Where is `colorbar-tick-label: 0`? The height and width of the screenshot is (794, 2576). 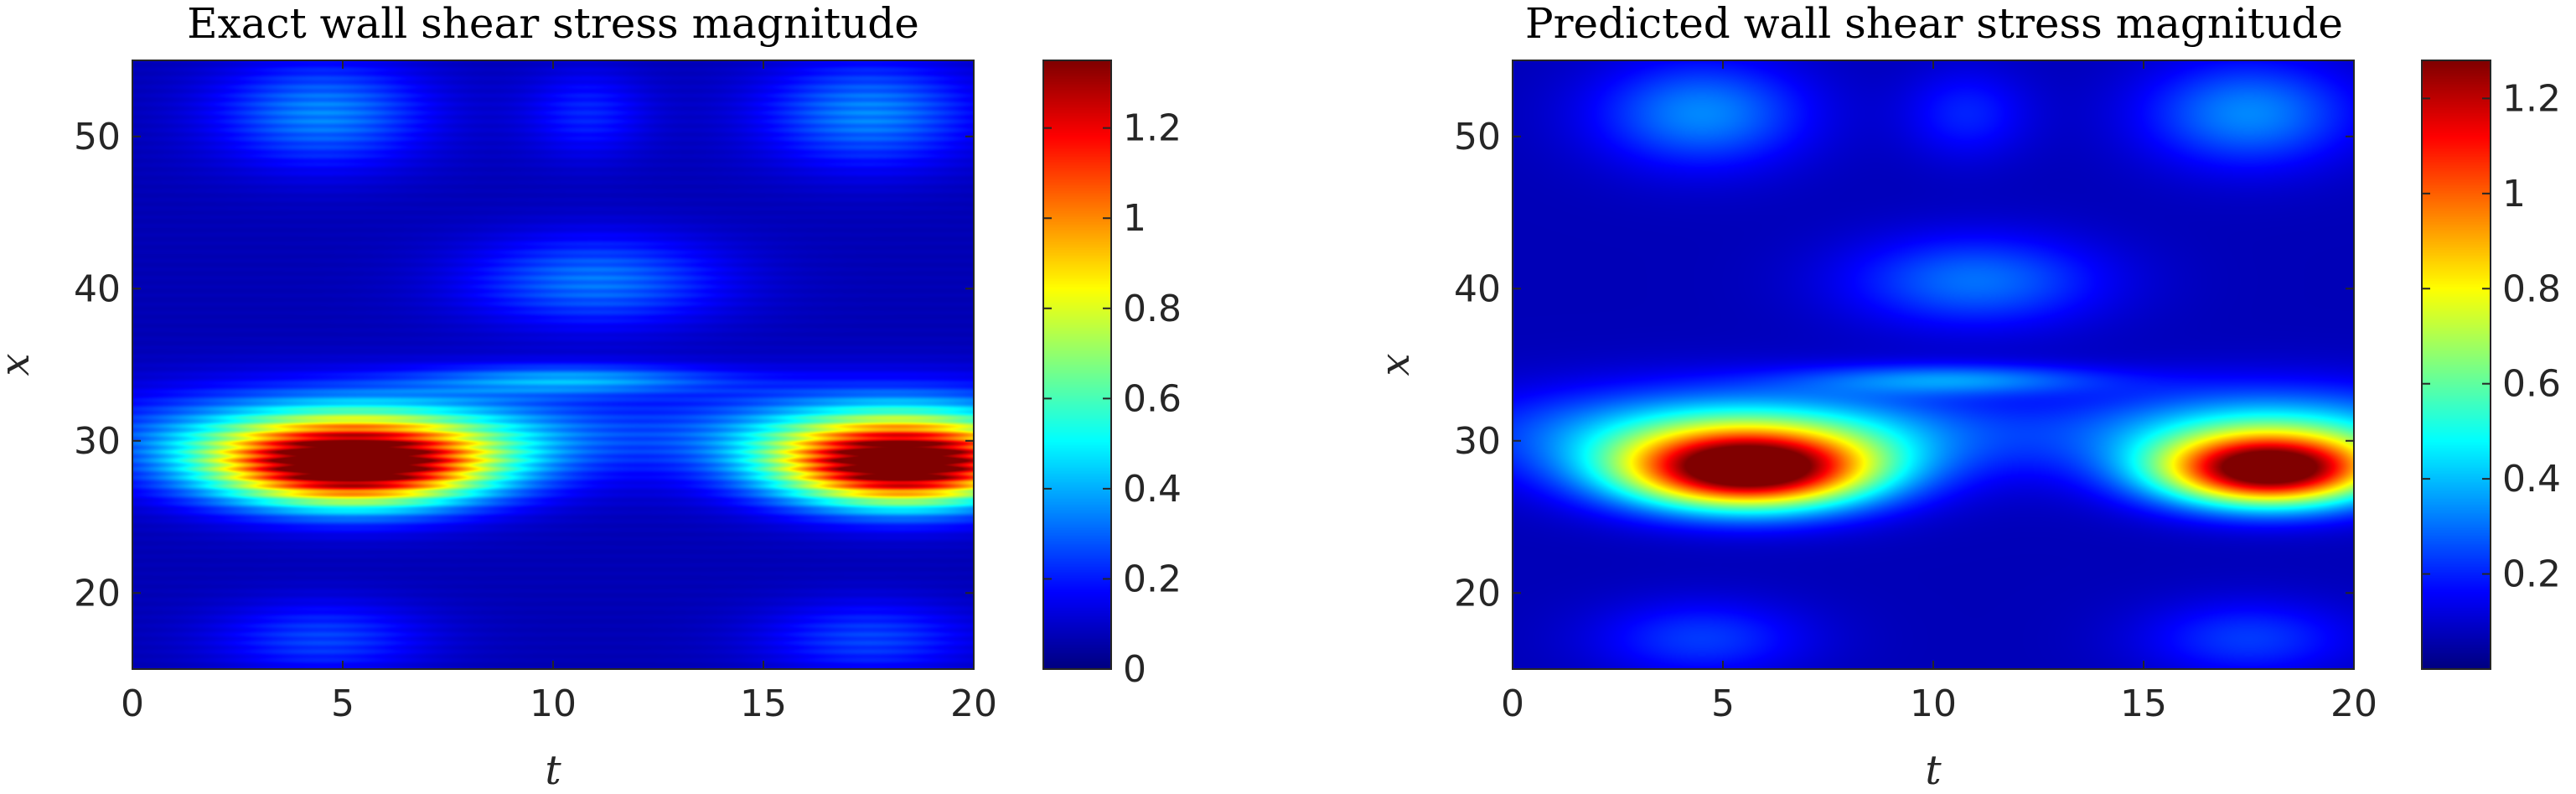
colorbar-tick-label: 0 is located at coordinates (1134, 669).